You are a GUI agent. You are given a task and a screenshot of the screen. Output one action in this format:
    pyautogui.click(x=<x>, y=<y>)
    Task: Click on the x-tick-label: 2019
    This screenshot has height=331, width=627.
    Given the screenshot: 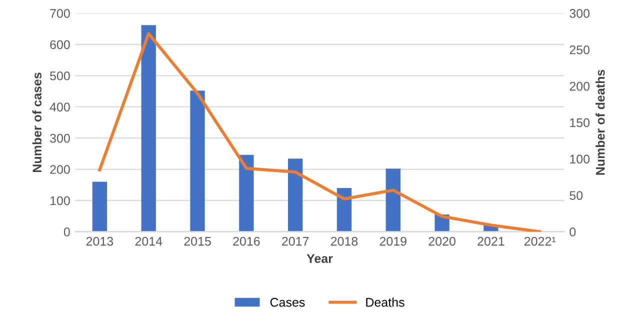 What is the action you would take?
    pyautogui.click(x=393, y=241)
    